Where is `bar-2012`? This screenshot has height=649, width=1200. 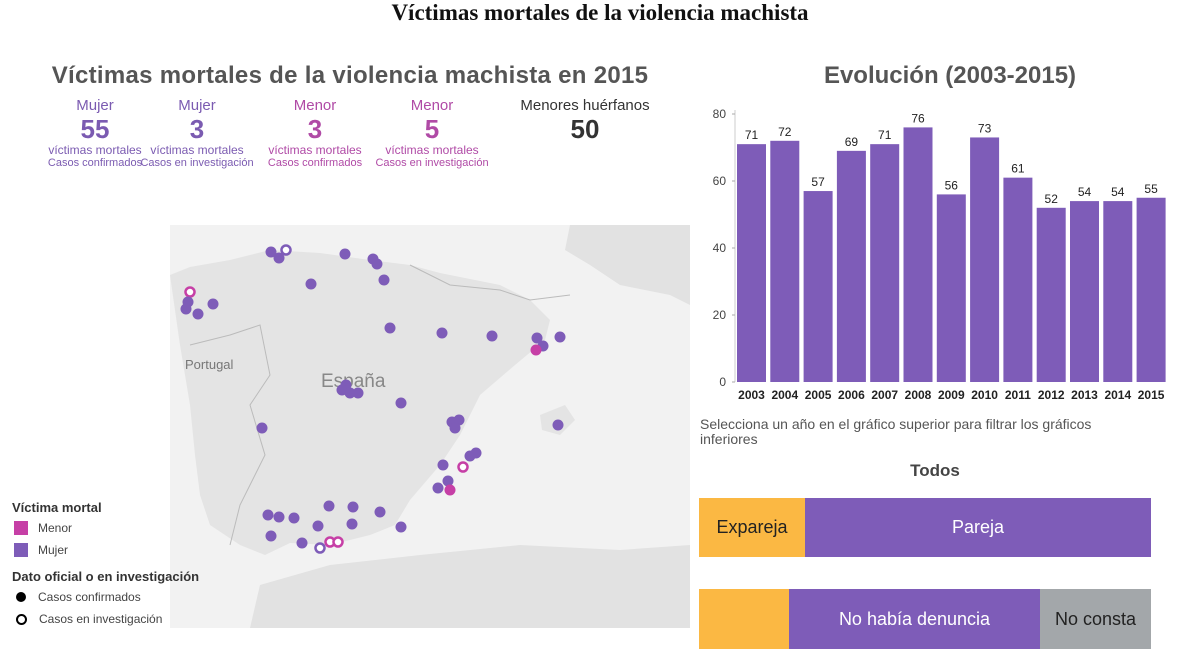
bar-2012 is located at coordinates (1051, 294).